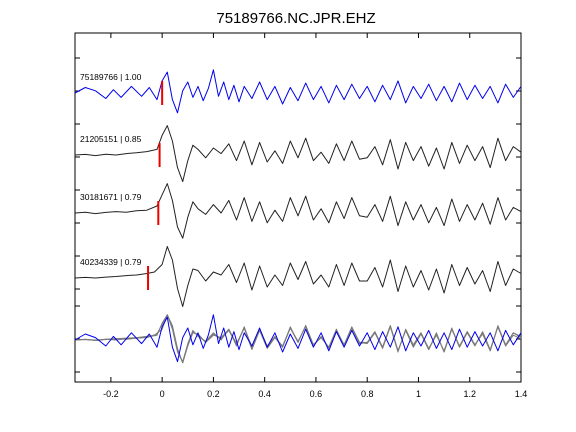  Describe the element at coordinates (111, 262) in the screenshot. I see `trace-label: 40234339 | 0.79` at that location.